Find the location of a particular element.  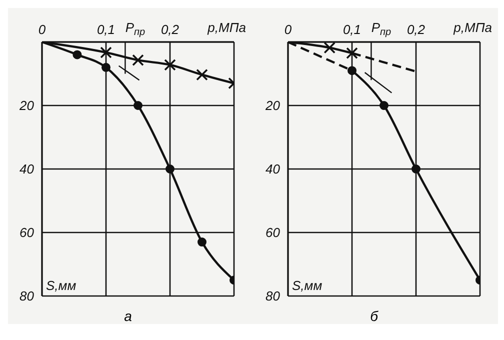

text: а is located at coordinates (128, 316).